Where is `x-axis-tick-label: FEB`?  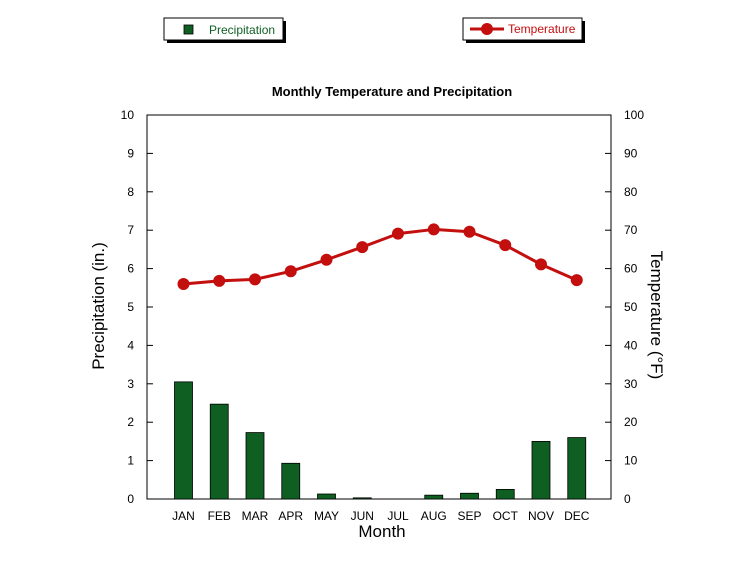
x-axis-tick-label: FEB is located at coordinates (219, 516).